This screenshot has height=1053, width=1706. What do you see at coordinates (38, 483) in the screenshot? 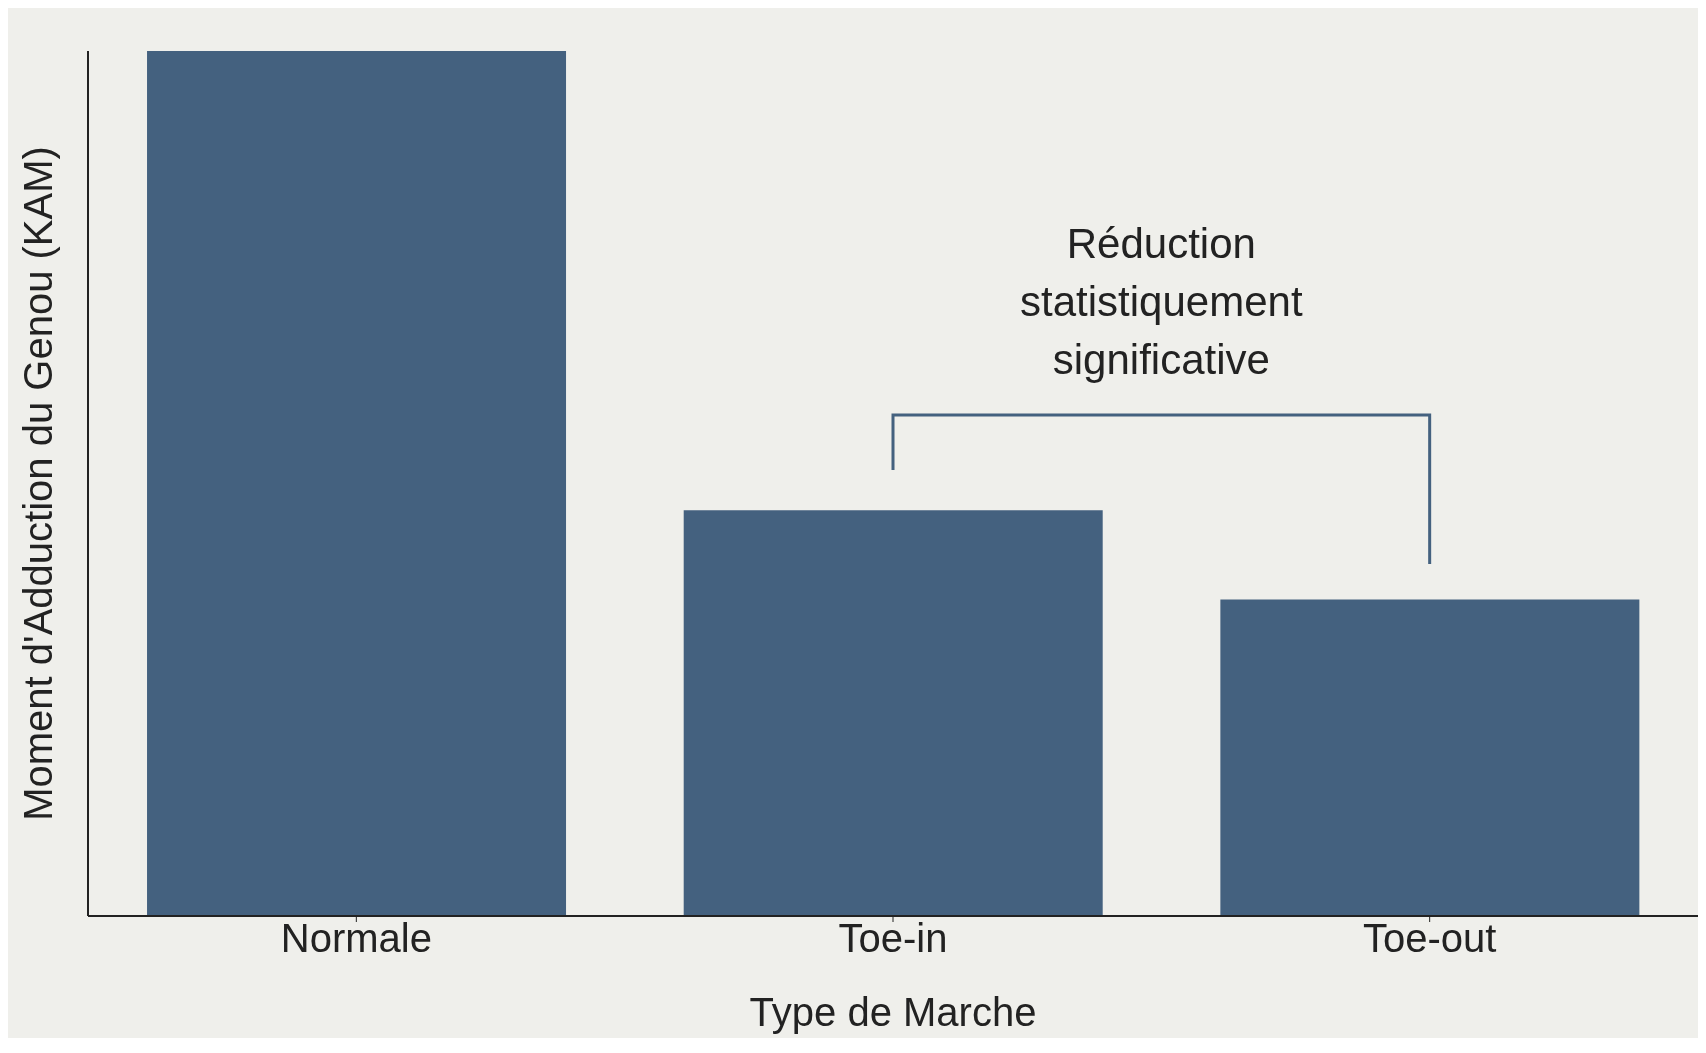
I see `y-axis-title: Moment d'Adduction du Genou (KAM)` at bounding box center [38, 483].